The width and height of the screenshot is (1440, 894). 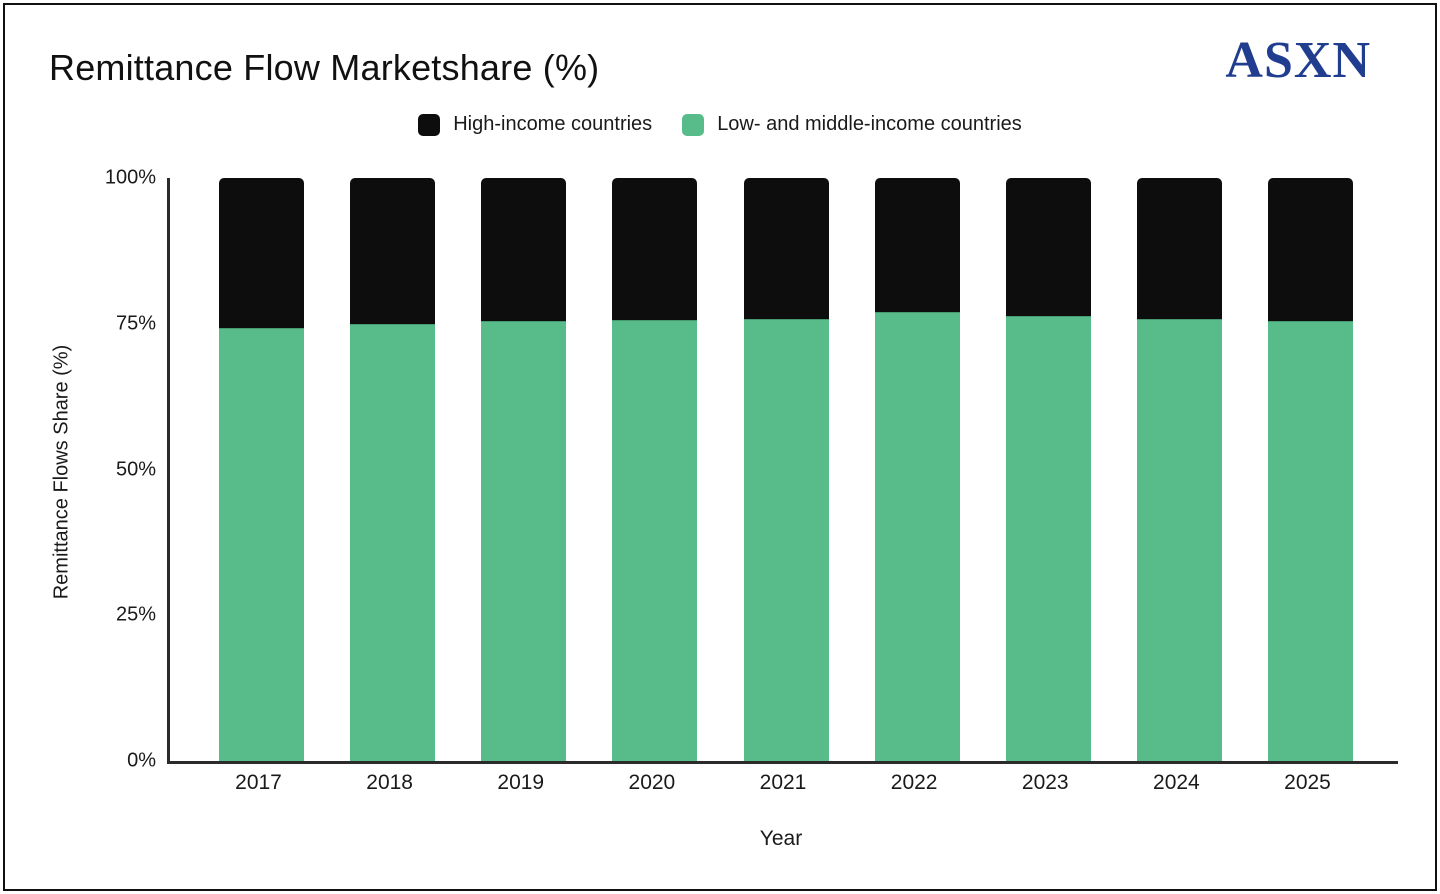 I want to click on stacked-bar-2025, so click(x=1310, y=469).